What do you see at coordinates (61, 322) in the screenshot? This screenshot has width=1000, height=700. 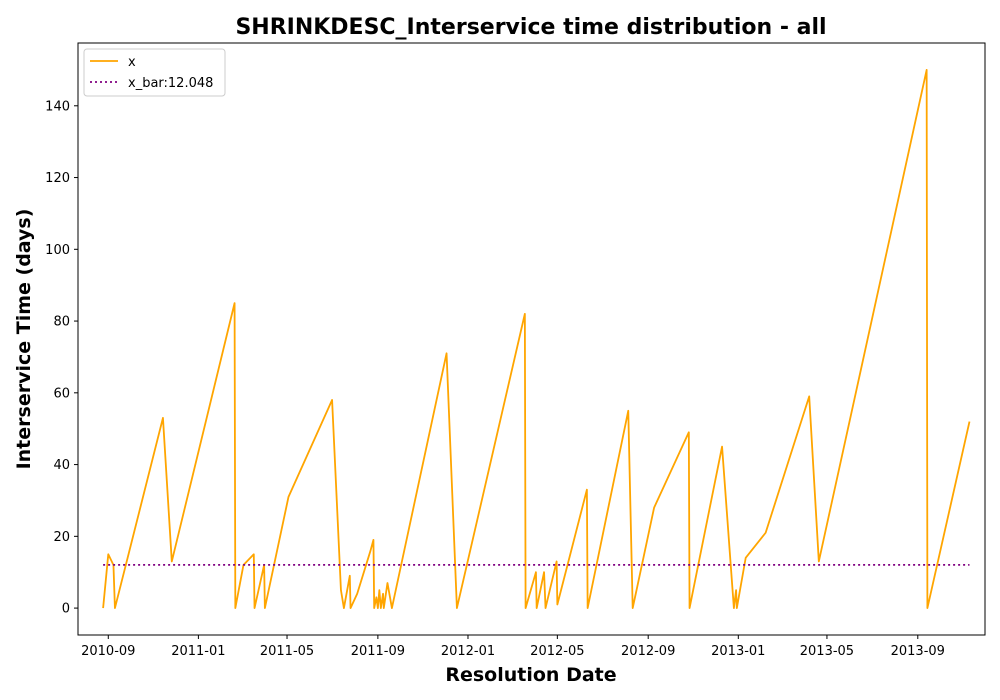 I see `y-tick-label: 80` at bounding box center [61, 322].